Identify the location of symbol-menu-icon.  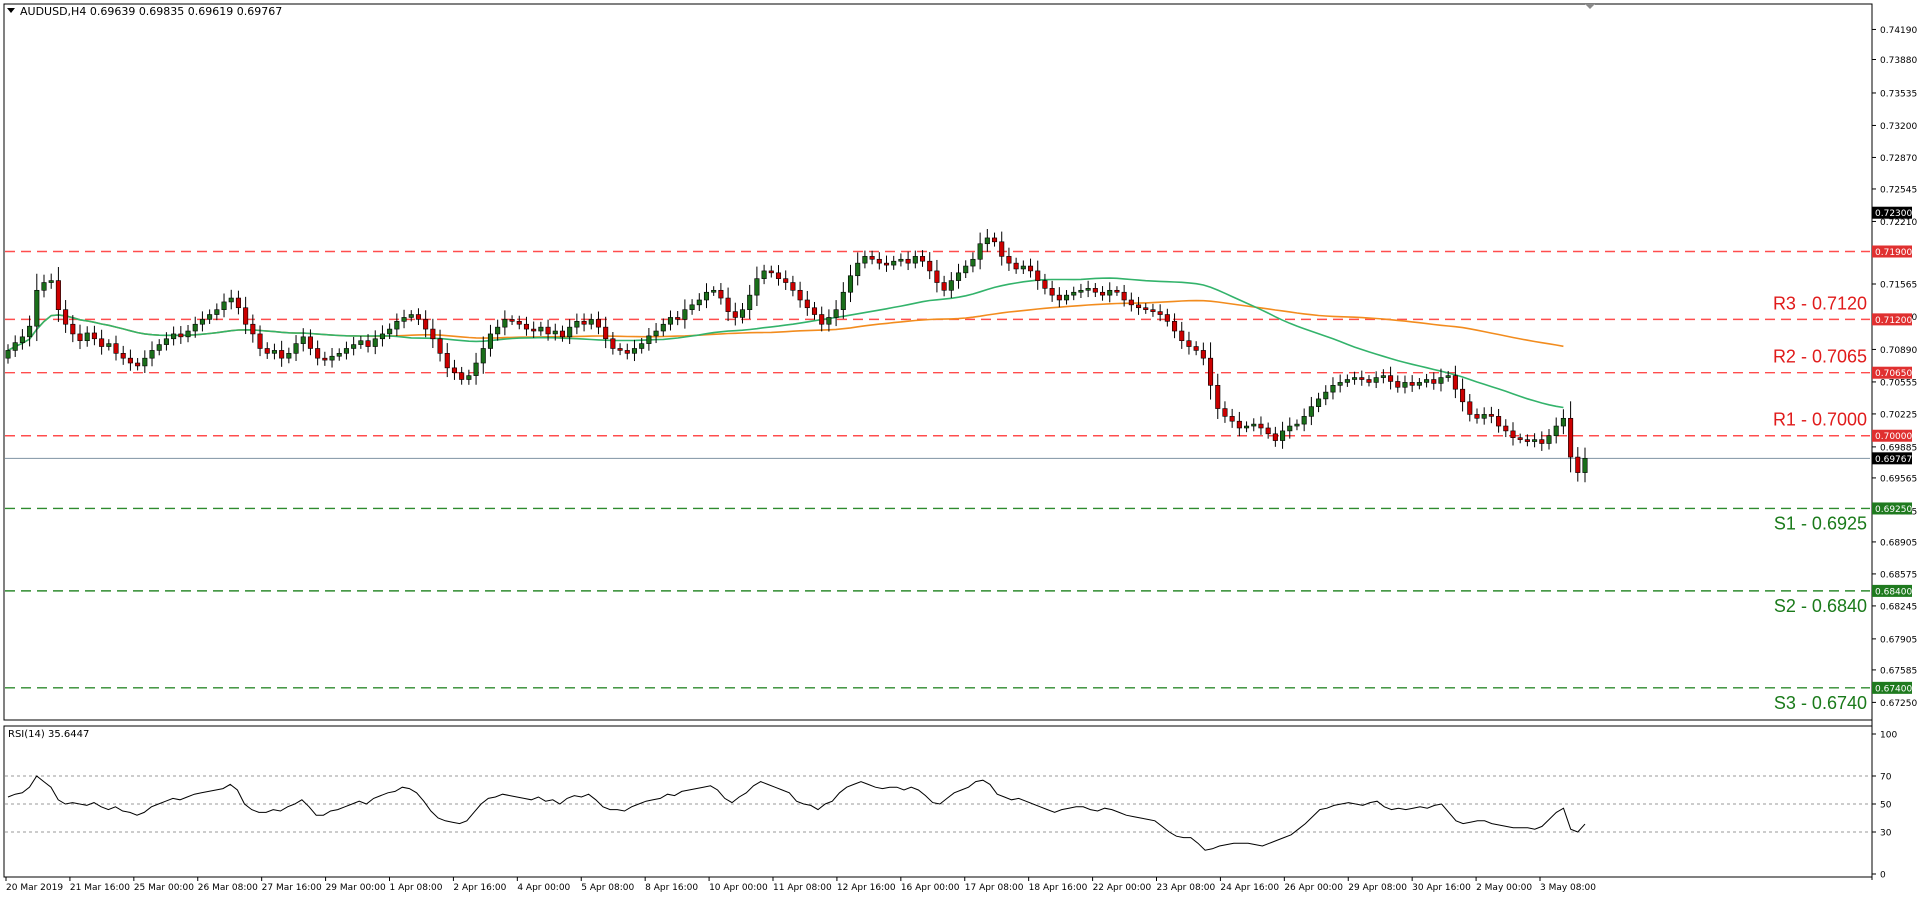
(11, 10).